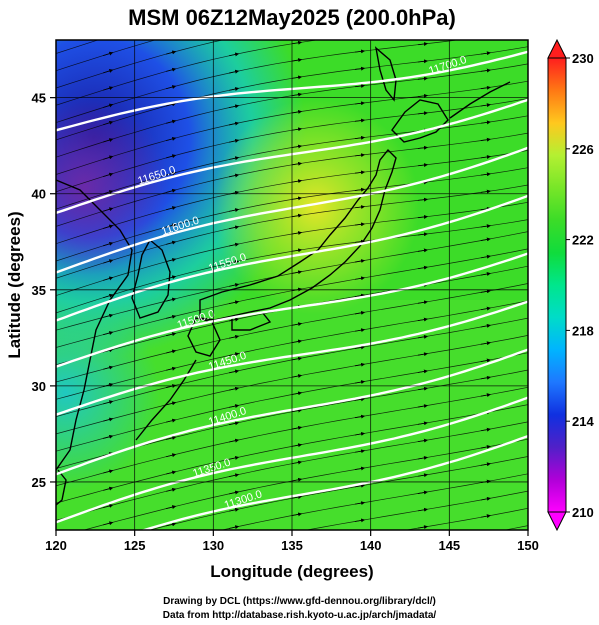 The height and width of the screenshot is (625, 599). I want to click on colorbar-label: 210, so click(583, 512).